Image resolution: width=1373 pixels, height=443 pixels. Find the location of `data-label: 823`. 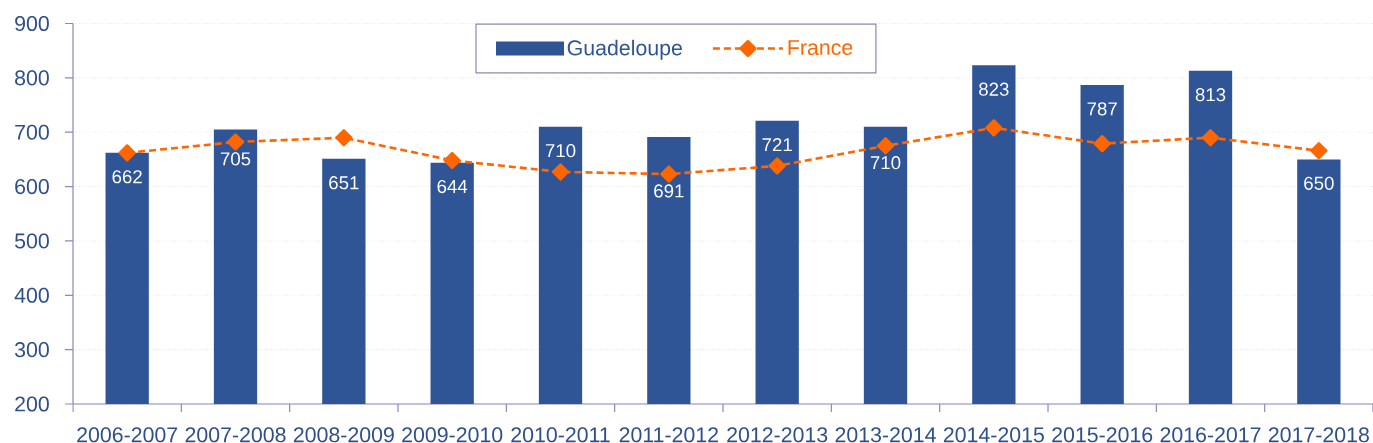

data-label: 823 is located at coordinates (994, 89).